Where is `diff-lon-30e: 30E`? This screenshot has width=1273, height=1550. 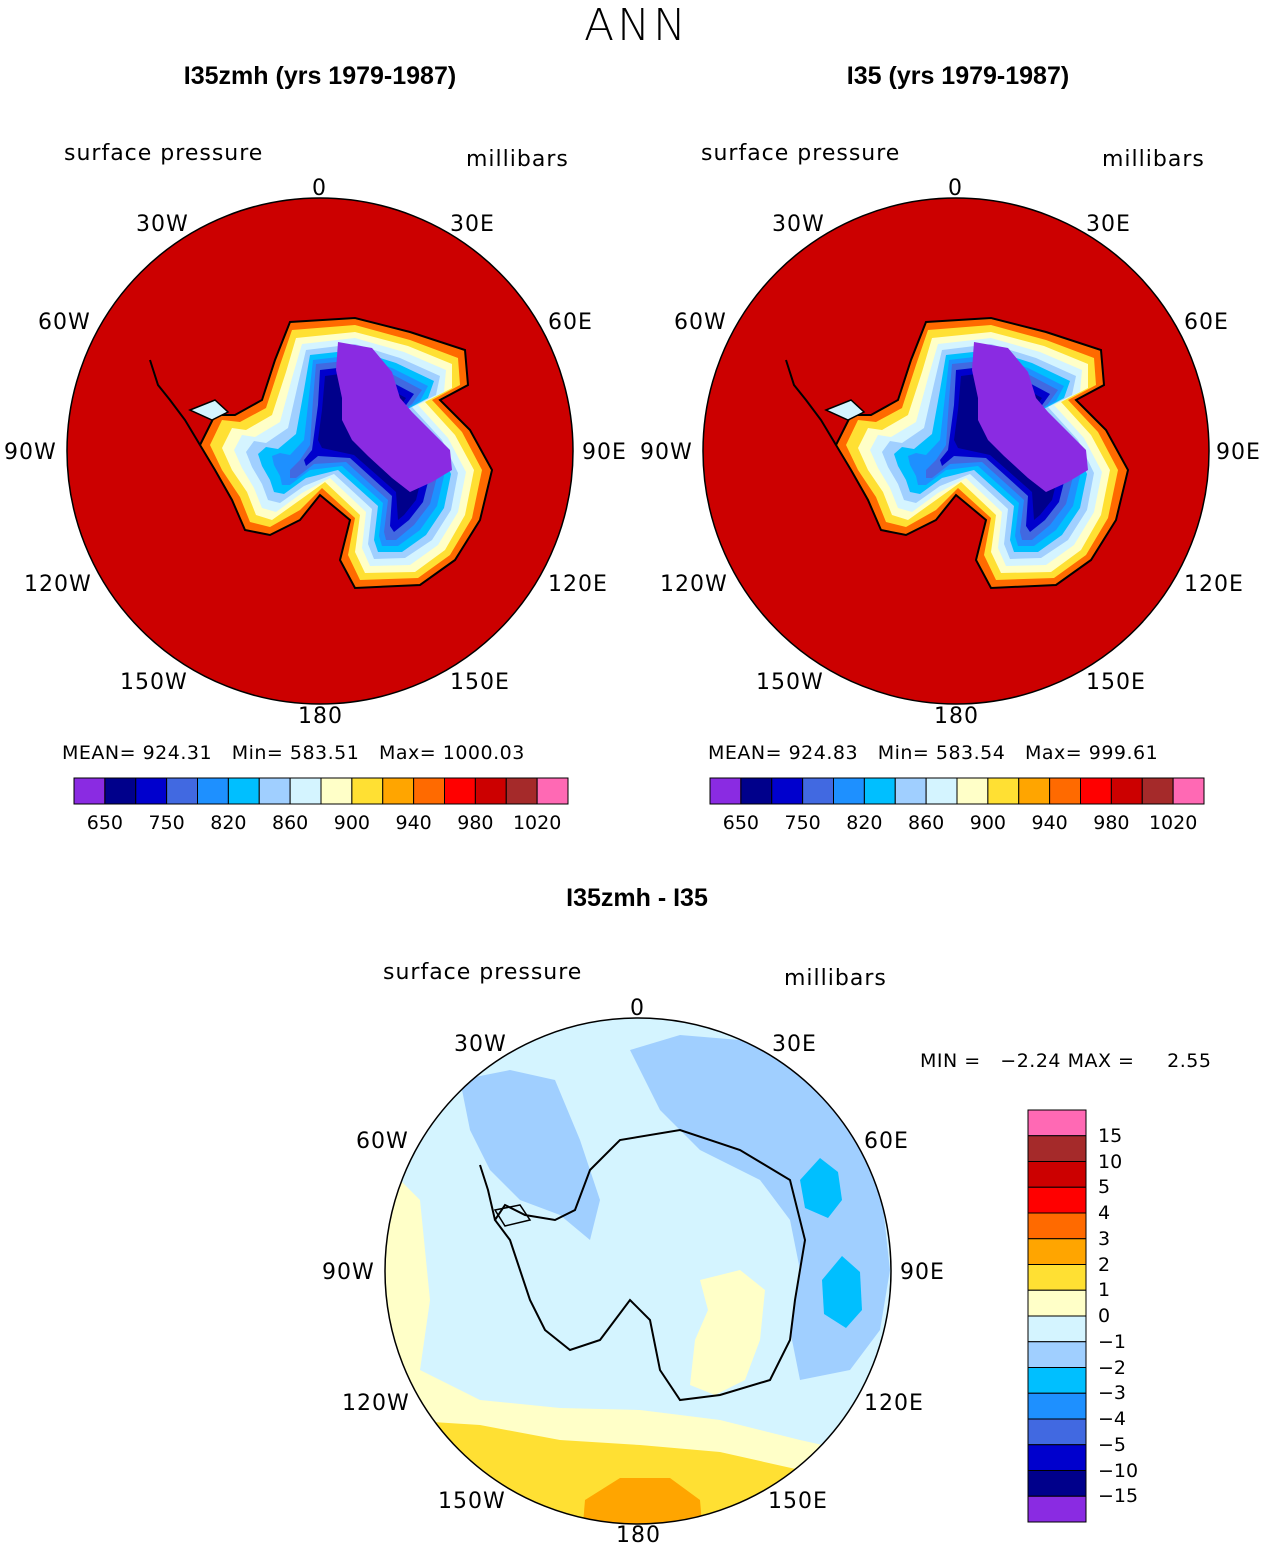
diff-lon-30e: 30E is located at coordinates (794, 1044).